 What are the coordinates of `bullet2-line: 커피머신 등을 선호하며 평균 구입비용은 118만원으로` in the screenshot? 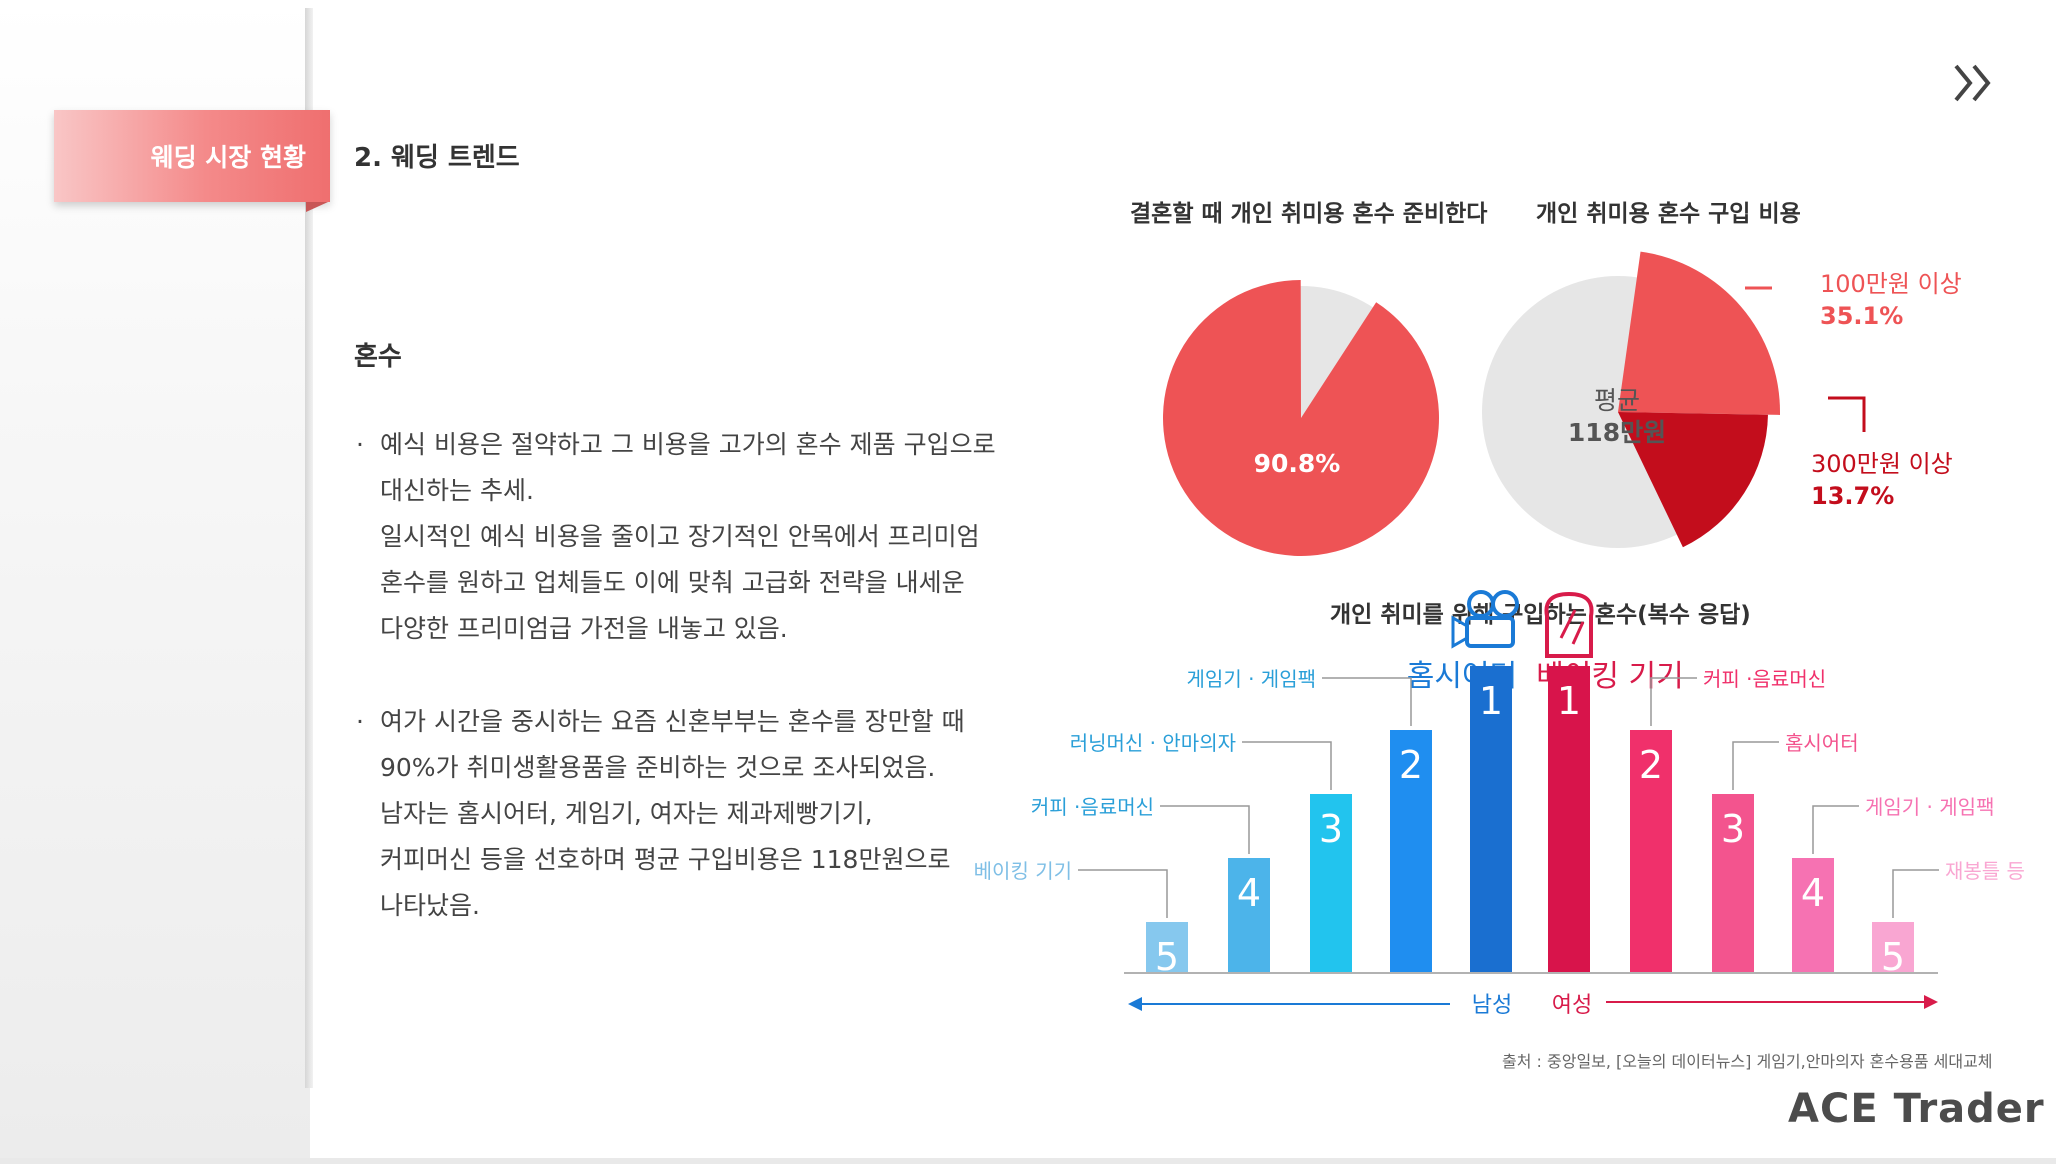 It's located at (665, 859).